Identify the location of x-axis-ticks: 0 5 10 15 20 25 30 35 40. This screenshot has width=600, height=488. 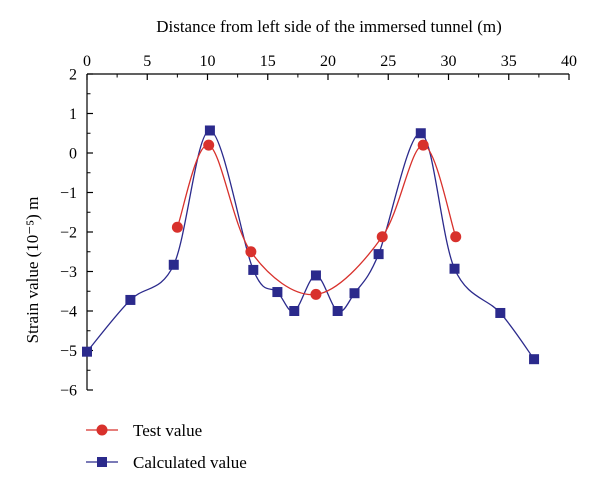
(330, 66).